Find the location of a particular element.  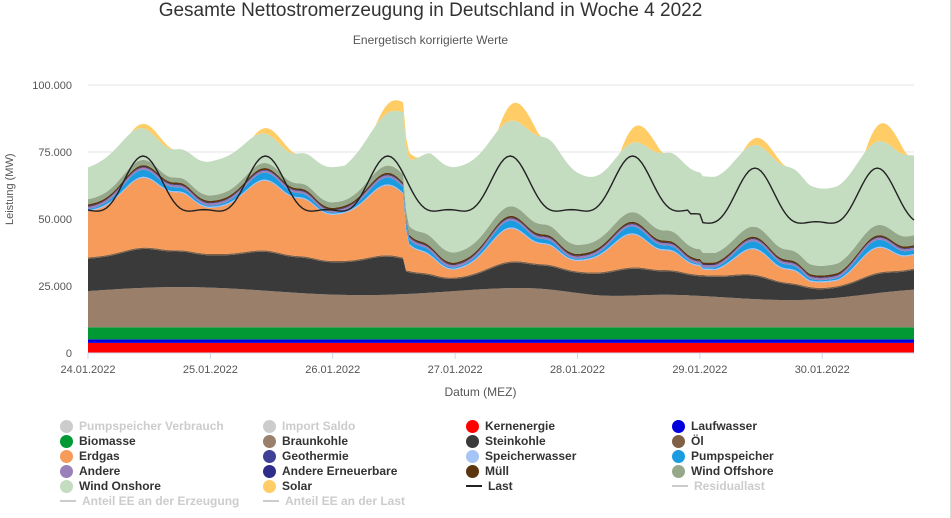

legend-label: Solar is located at coordinates (297, 486).